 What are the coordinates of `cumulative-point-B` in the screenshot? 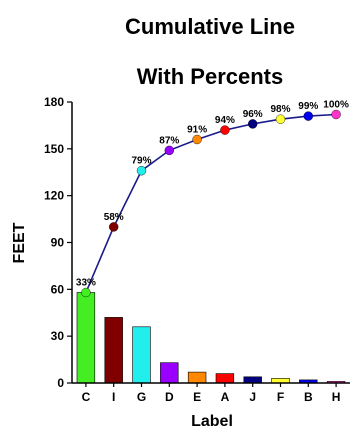 It's located at (308, 116).